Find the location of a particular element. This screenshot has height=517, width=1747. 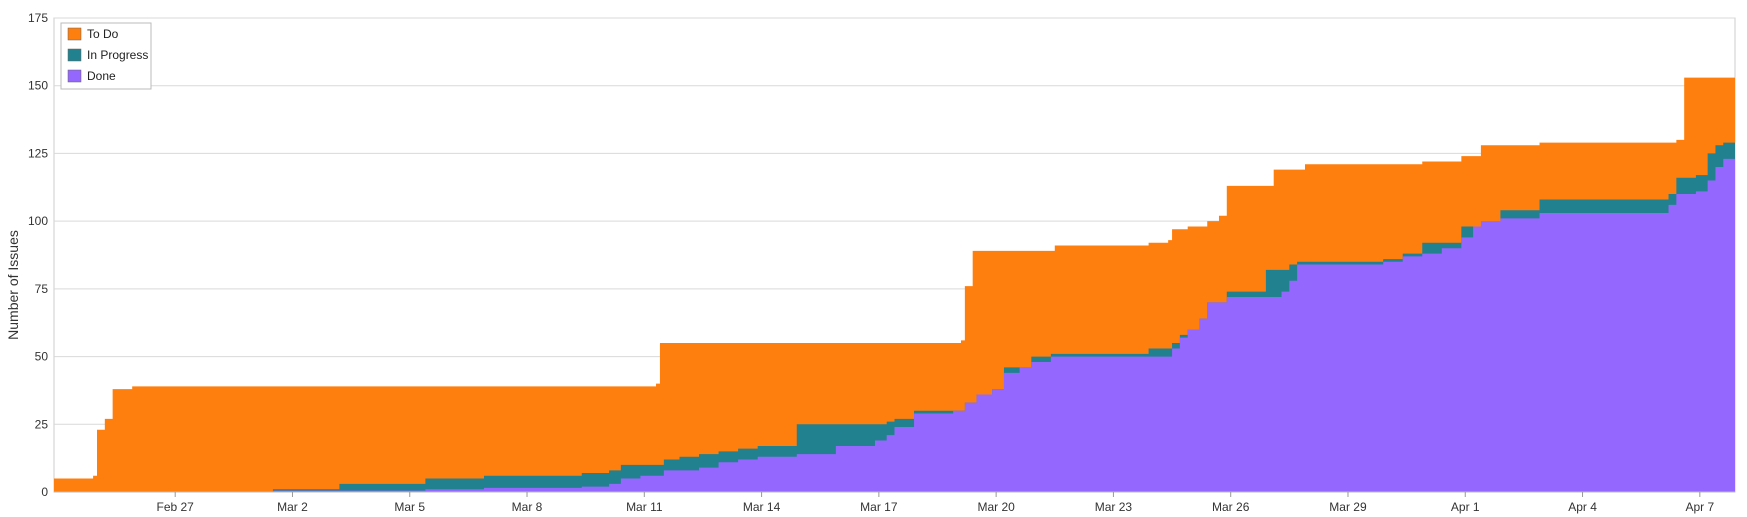

x-tick-label: Mar 20 is located at coordinates (996, 507).